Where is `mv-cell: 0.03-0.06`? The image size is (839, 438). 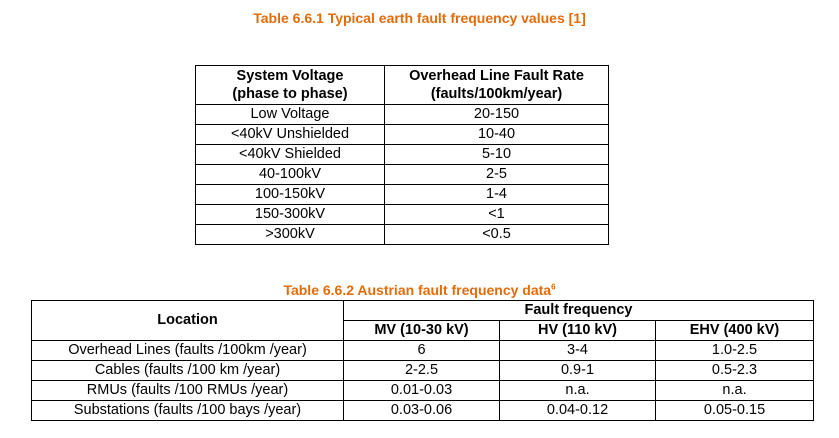 mv-cell: 0.03-0.06 is located at coordinates (421, 410).